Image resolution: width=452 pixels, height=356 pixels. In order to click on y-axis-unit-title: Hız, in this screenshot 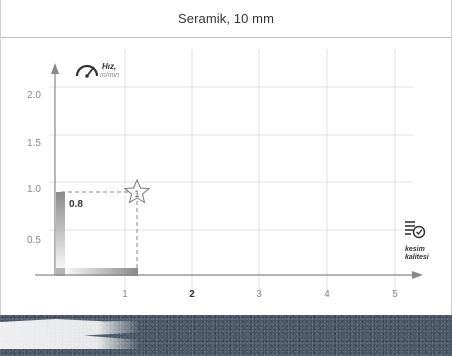, I will do `click(109, 66)`.